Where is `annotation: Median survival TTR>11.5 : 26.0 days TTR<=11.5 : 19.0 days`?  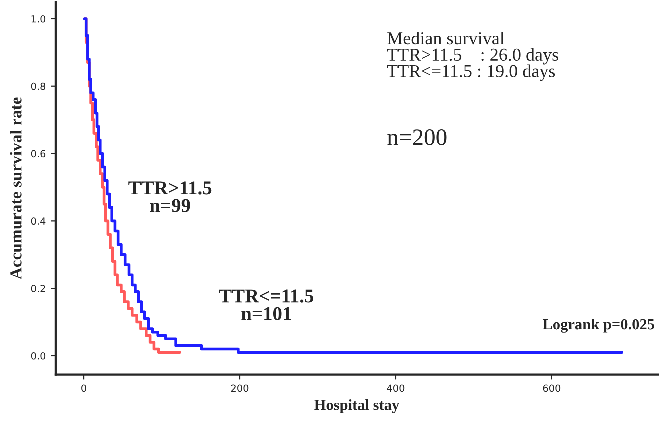 annotation: Median survival TTR>11.5 : 26.0 days TTR<=11.5 : 19.0 days is located at coordinates (472, 57).